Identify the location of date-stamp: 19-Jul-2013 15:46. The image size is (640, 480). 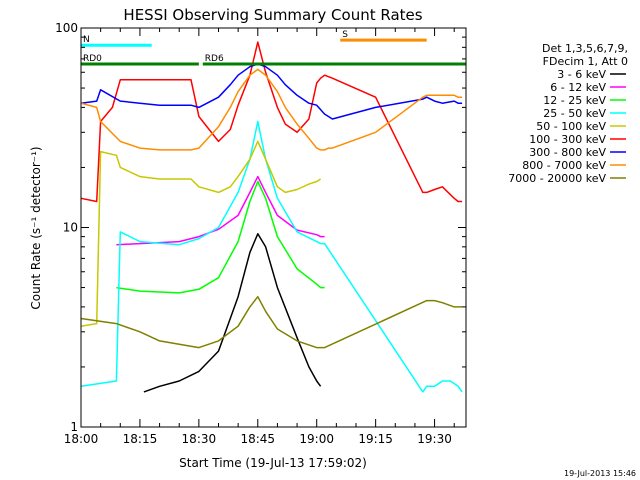
(600, 473).